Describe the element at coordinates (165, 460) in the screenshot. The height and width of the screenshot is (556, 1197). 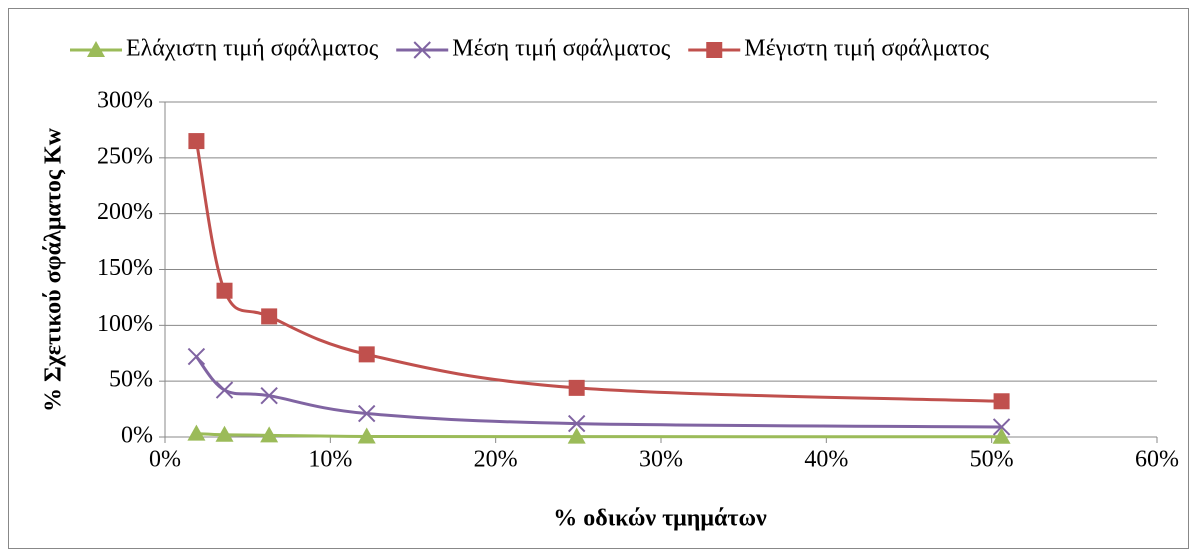
I see `x-tick-label: 0%` at that location.